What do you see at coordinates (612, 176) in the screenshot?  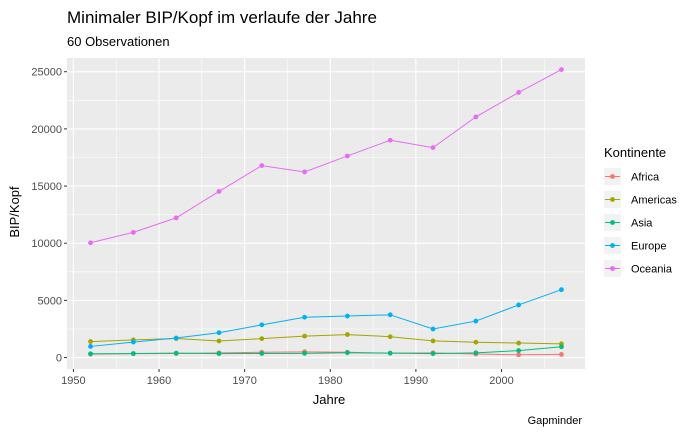 I see `legend-key-point-africa` at bounding box center [612, 176].